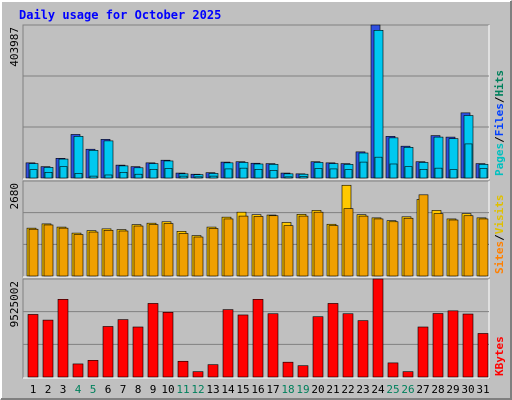 The height and width of the screenshot is (400, 512). I want to click on x-tick-label-day-25: 25, so click(392, 389).